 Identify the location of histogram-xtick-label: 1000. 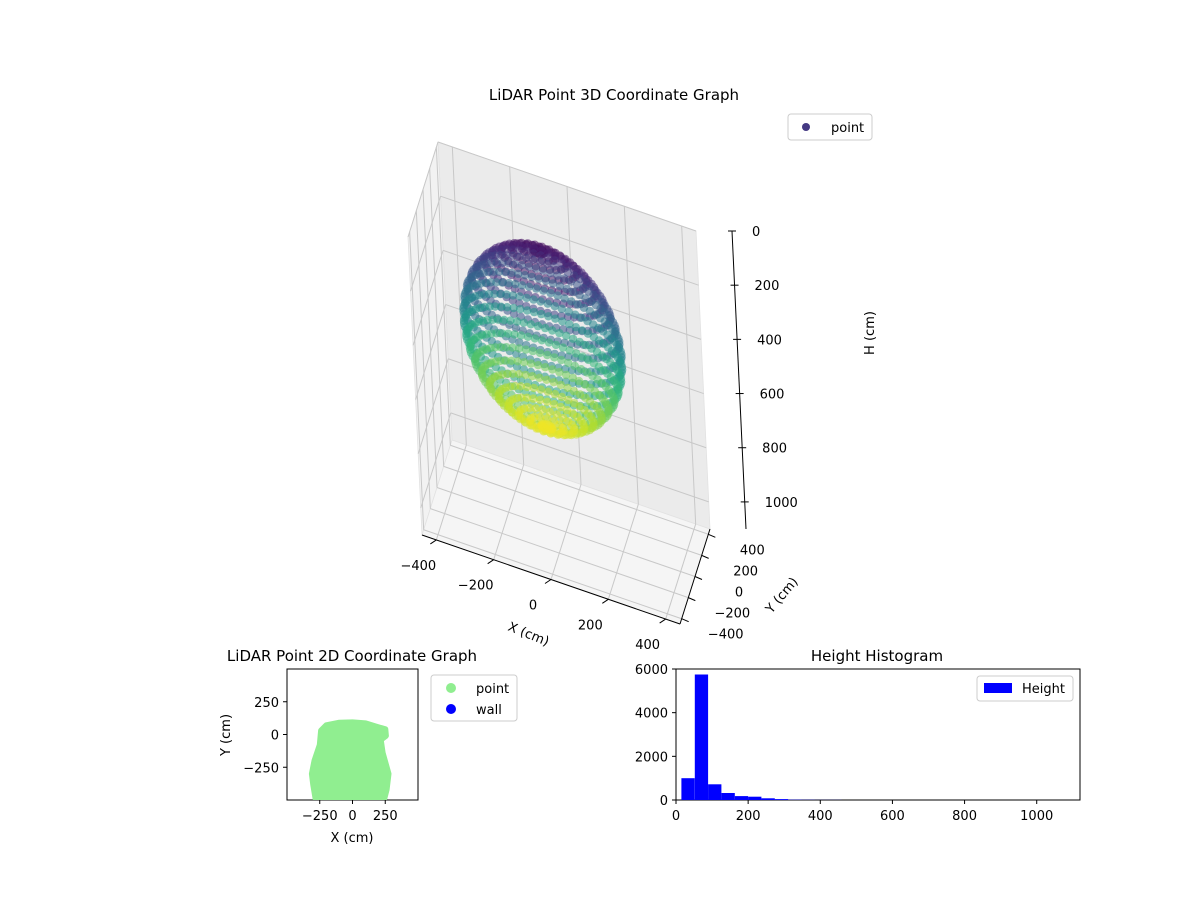
(1036, 816).